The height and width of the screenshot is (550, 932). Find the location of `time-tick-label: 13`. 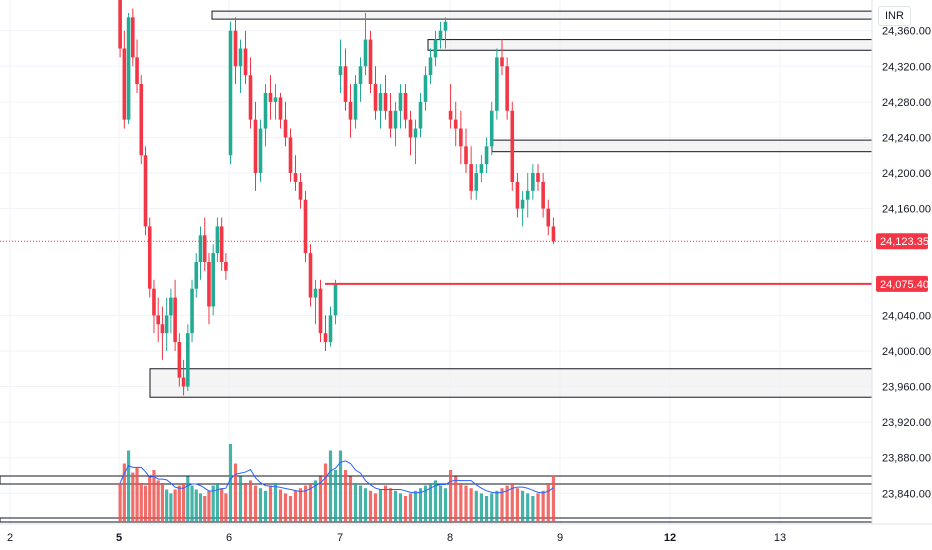

time-tick-label: 13 is located at coordinates (780, 538).